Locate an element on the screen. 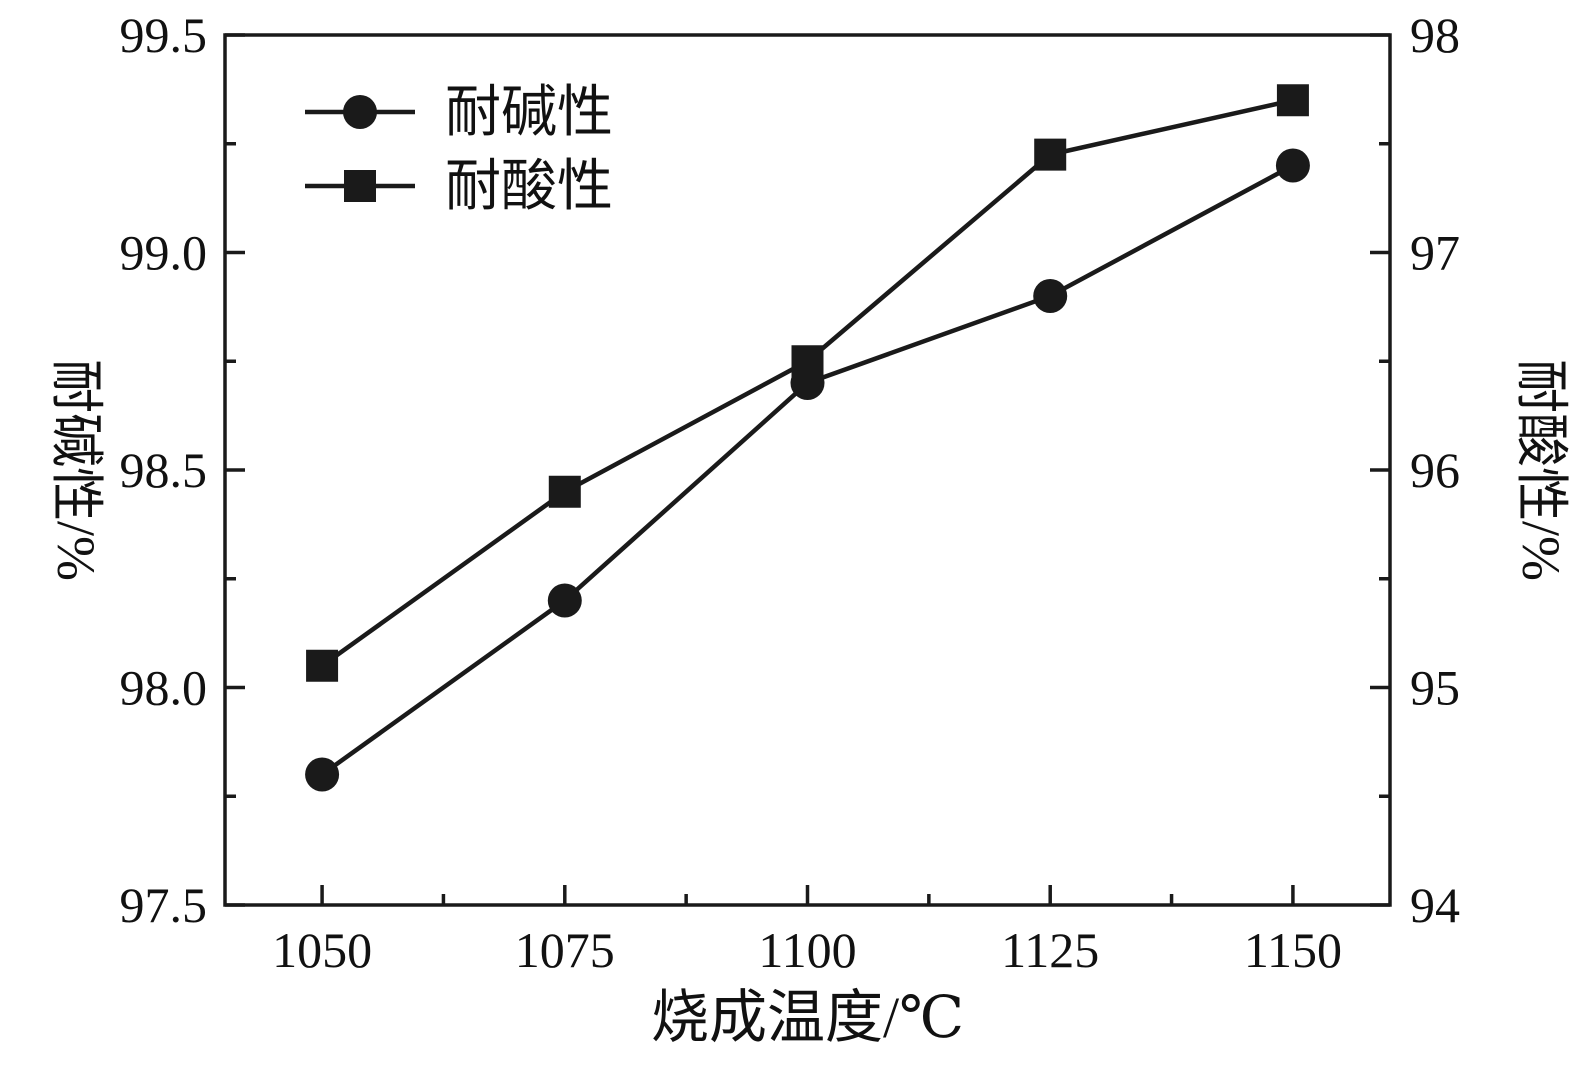  y-left-tick-label: 99.0 is located at coordinates (164, 253).